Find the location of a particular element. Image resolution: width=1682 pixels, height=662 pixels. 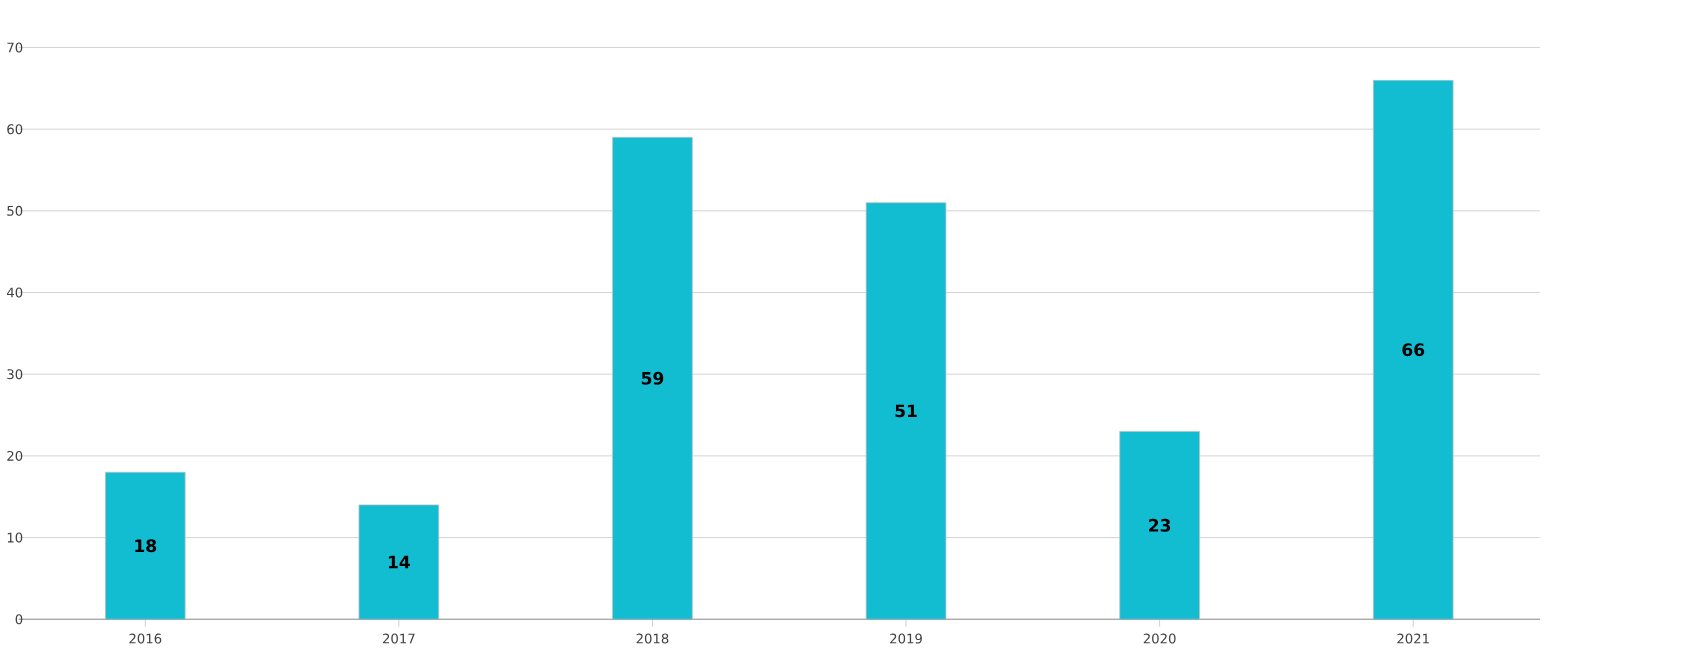

data-label: 59 is located at coordinates (652, 378).